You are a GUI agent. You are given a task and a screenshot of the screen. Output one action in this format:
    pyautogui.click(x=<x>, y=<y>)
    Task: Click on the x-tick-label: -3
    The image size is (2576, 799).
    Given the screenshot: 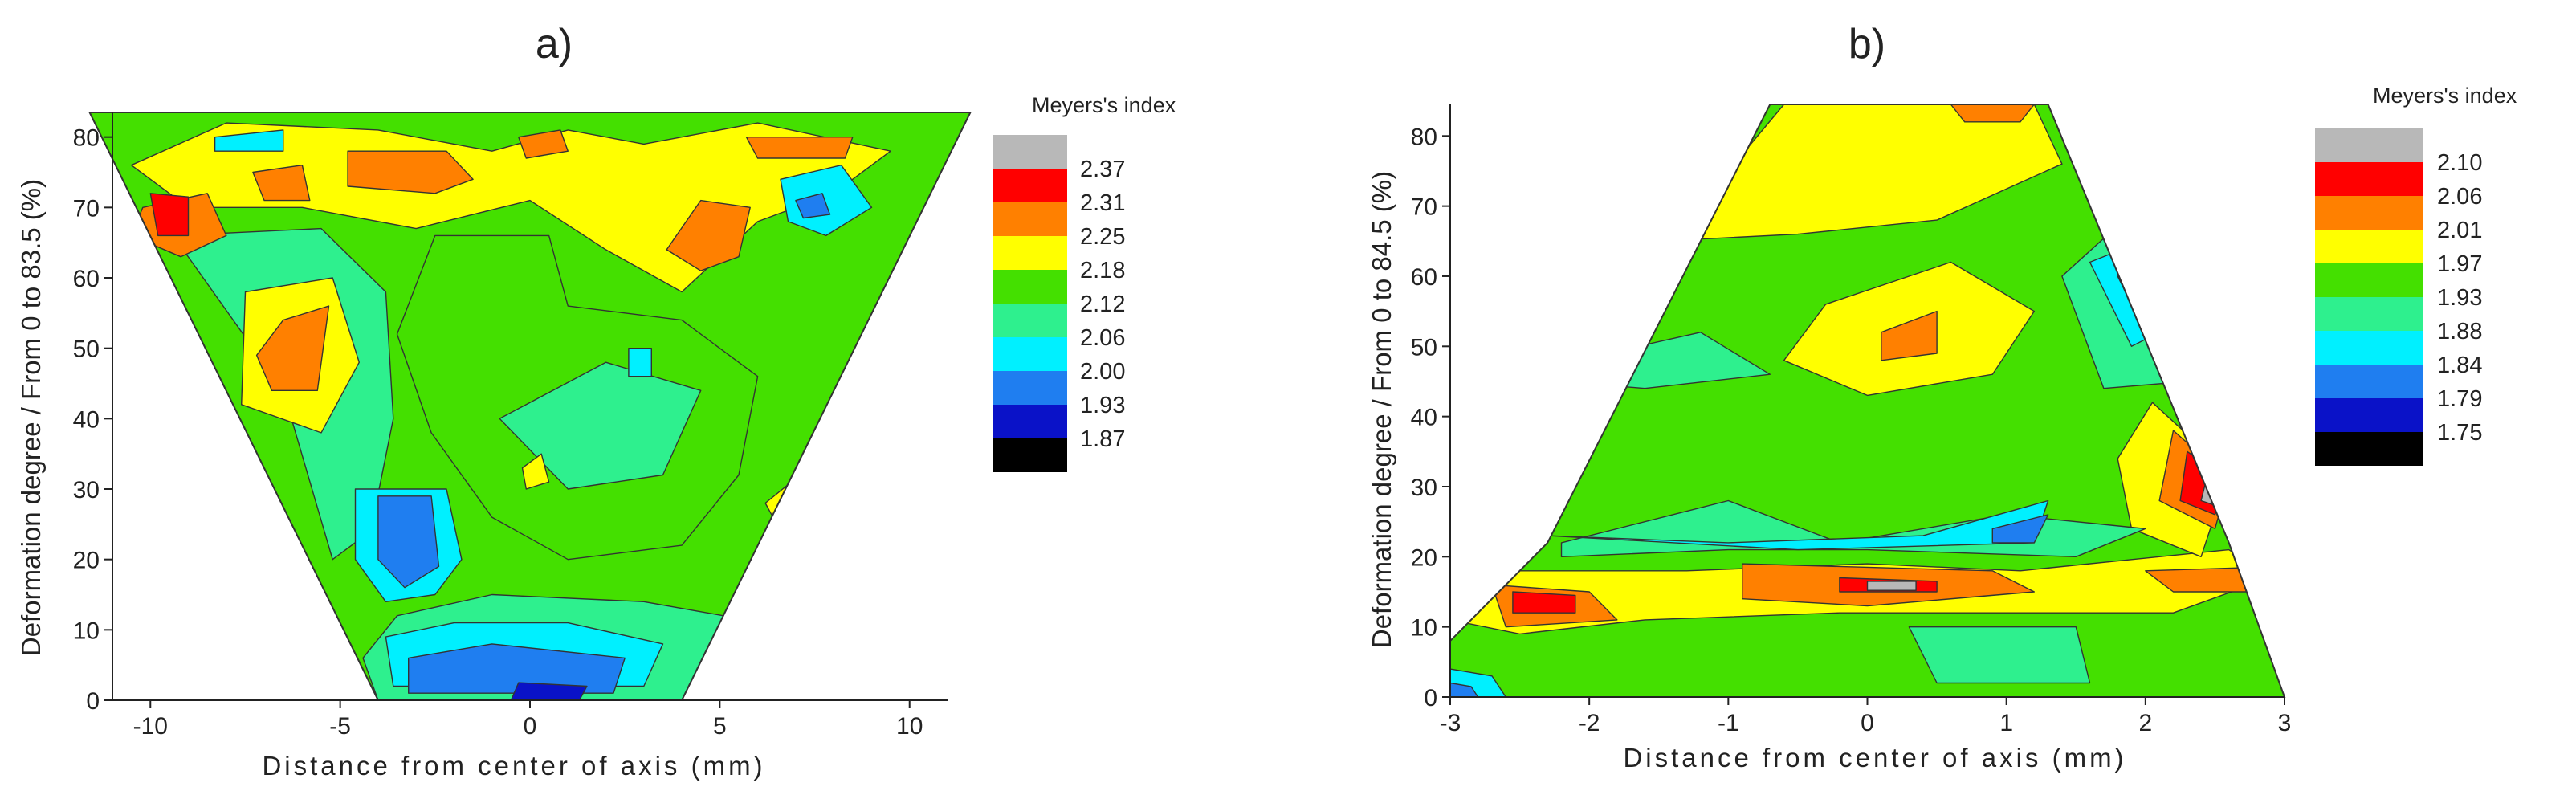 What is the action you would take?
    pyautogui.click(x=1450, y=723)
    